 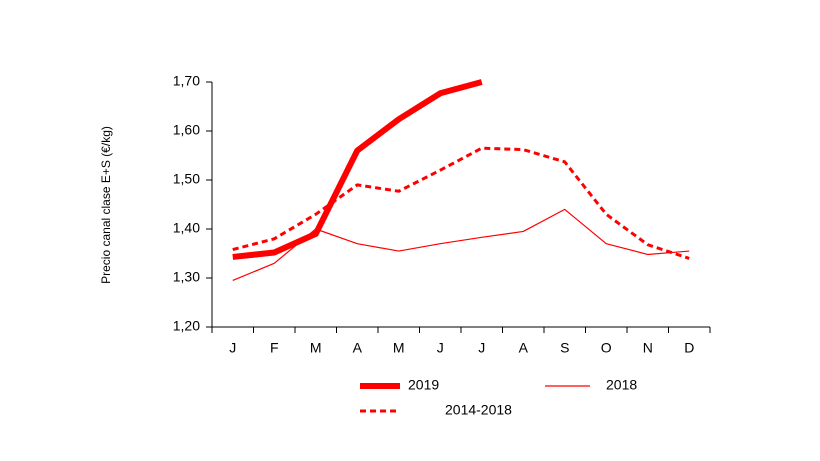 I want to click on y-tick-label: 1,30, so click(x=186, y=277).